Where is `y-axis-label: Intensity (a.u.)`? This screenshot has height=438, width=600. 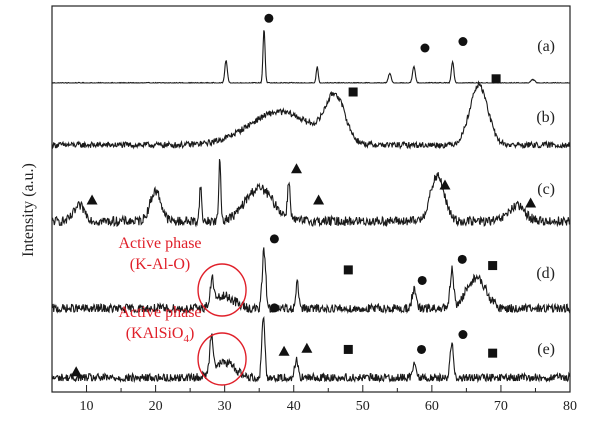
y-axis-label: Intensity (a.u.) is located at coordinates (28, 210).